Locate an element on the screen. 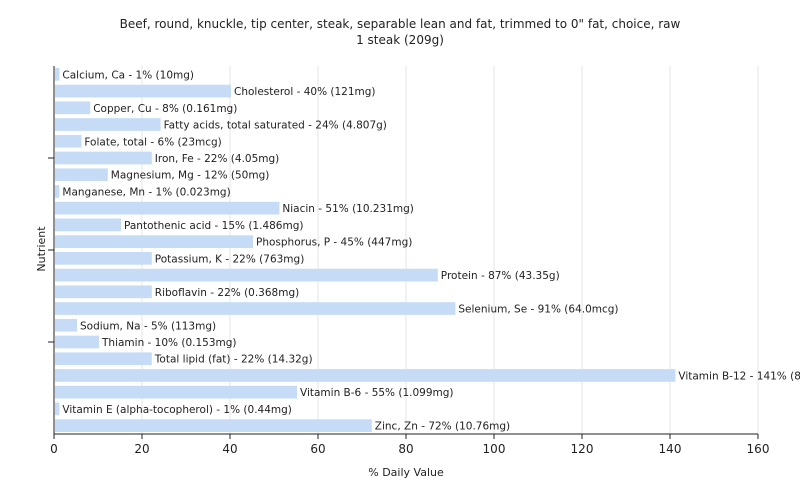 Image resolution: width=800 pixels, height=500 pixels. bar-label: Zinc, Zn - 72% (10.76mg) is located at coordinates (442, 427).